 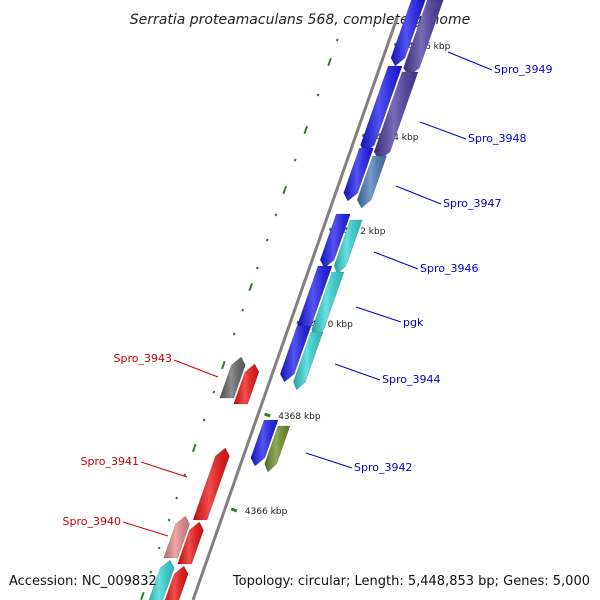 I want to click on gene-label-spro-3941: Spro_3941, so click(x=110, y=461).